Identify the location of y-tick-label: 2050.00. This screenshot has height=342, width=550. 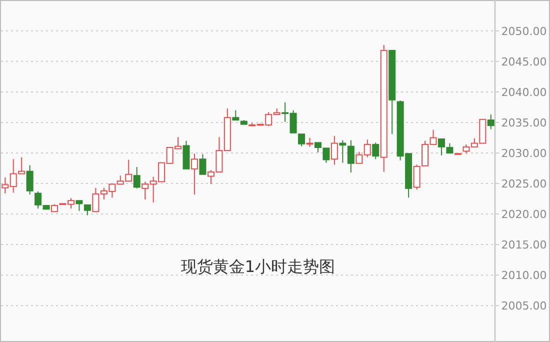
(524, 31).